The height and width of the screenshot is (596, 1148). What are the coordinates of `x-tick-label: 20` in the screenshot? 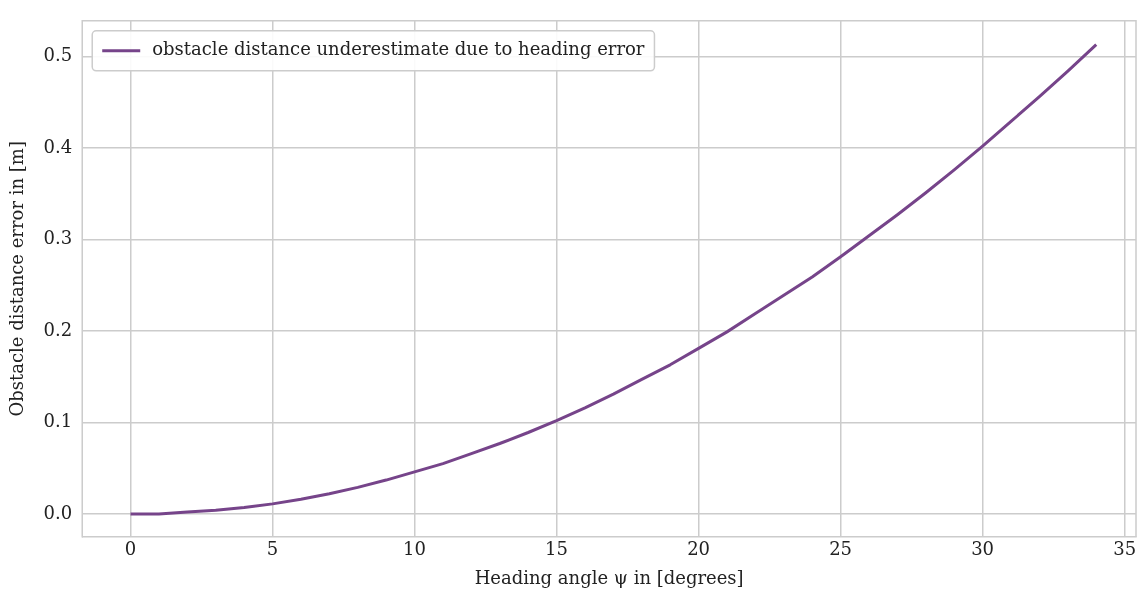 It's located at (699, 549).